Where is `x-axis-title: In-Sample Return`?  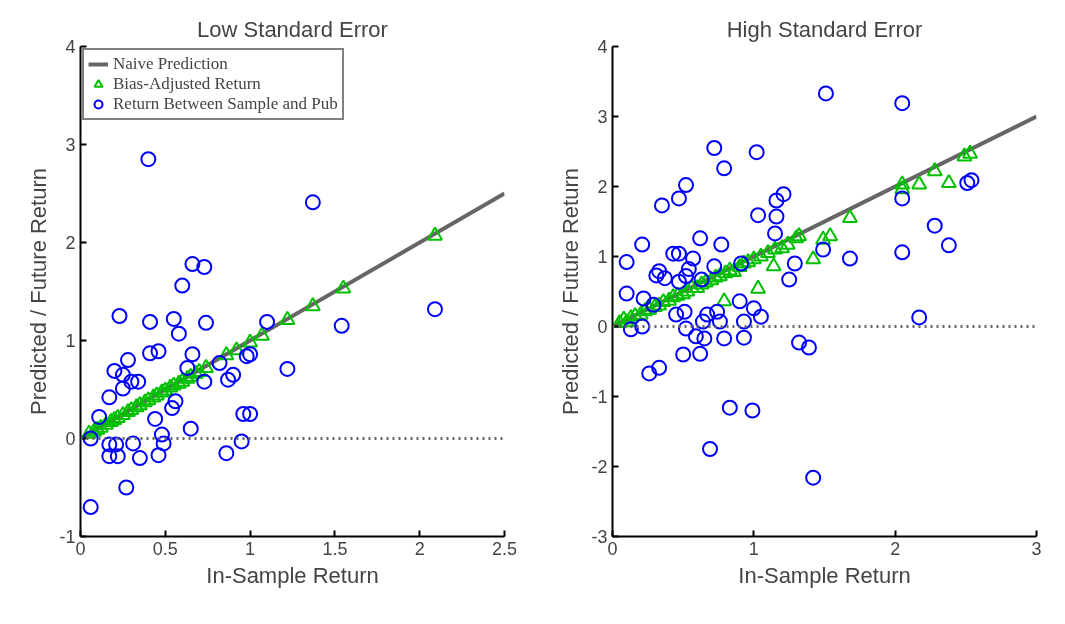
x-axis-title: In-Sample Return is located at coordinates (292, 575).